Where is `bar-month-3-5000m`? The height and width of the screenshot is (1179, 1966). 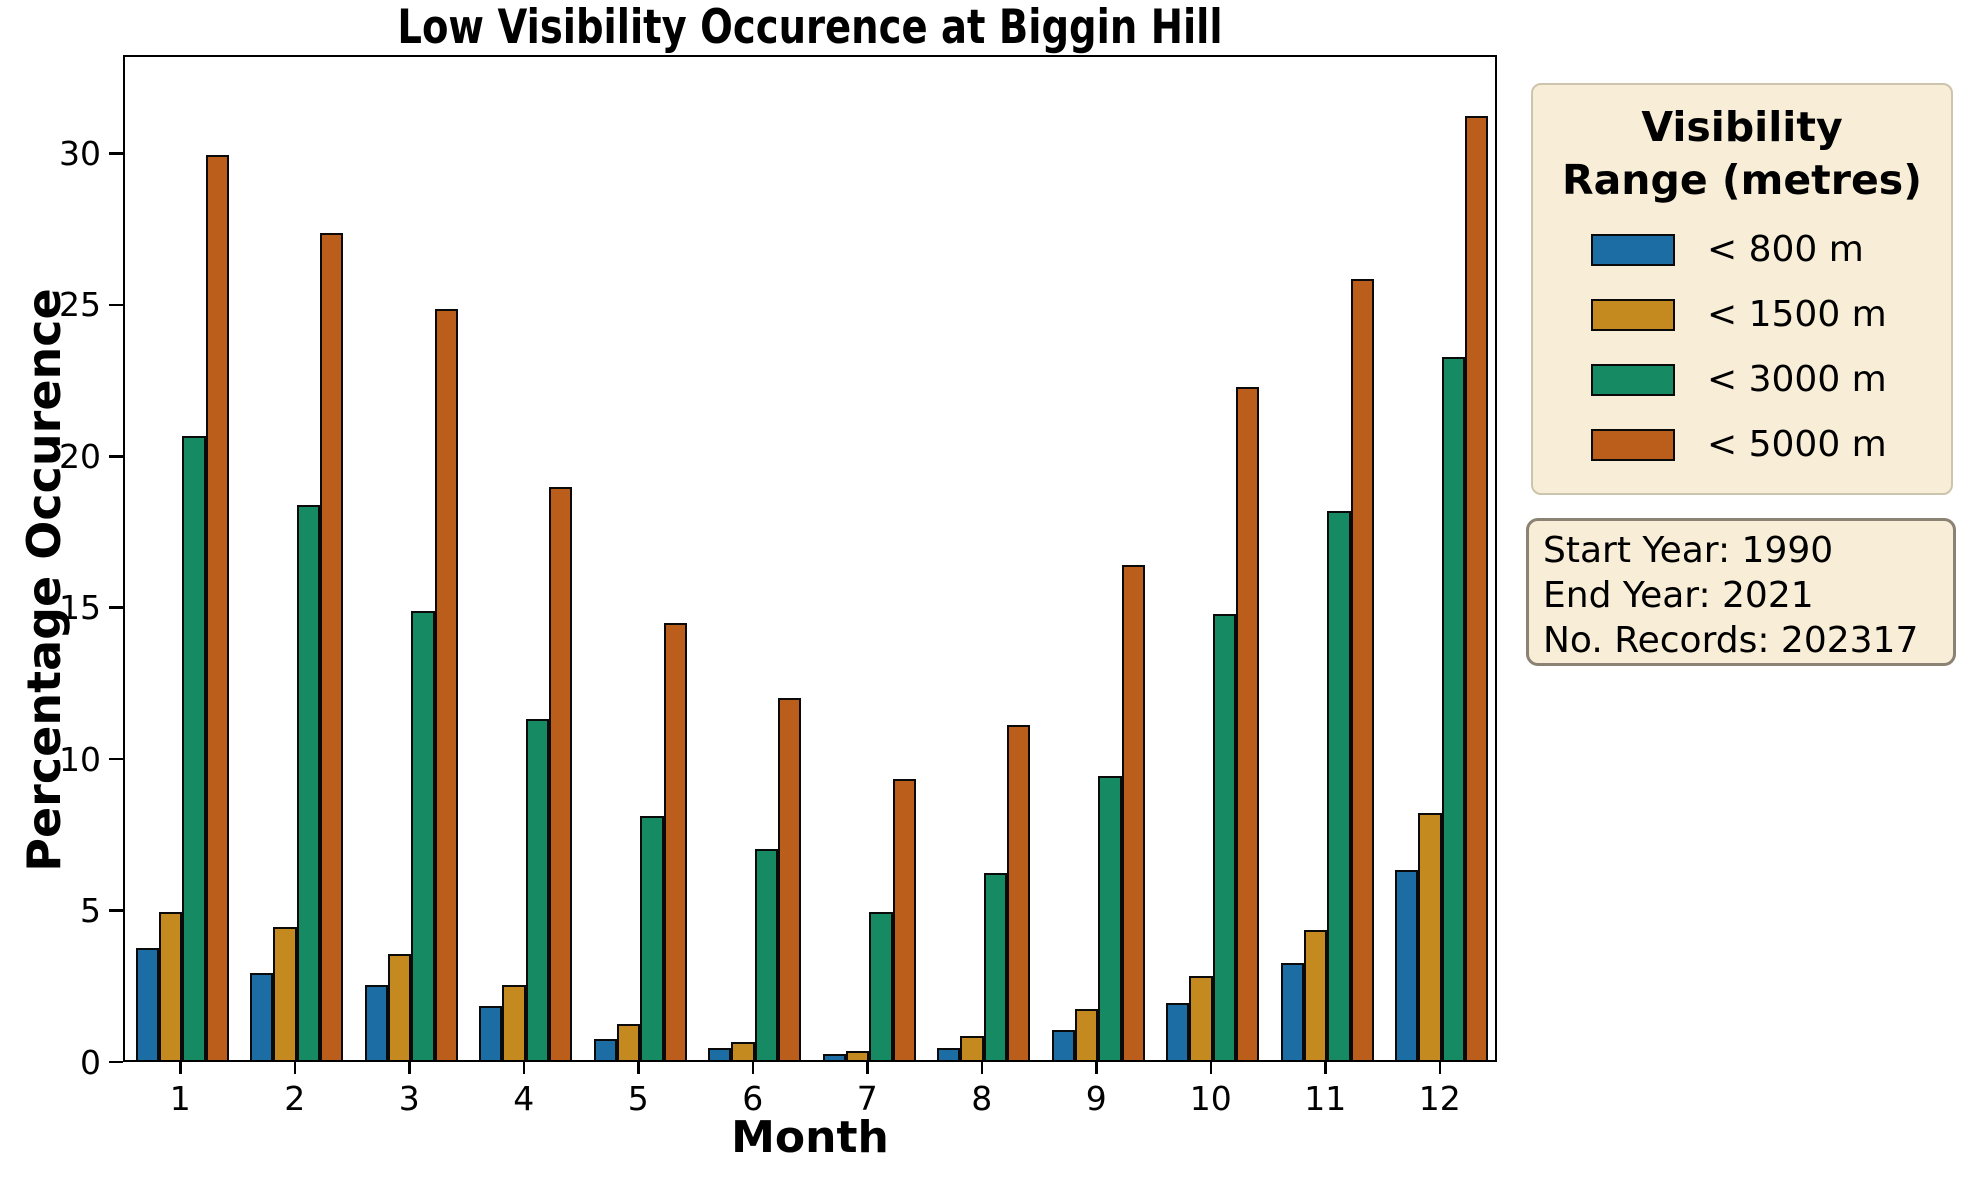 bar-month-3-5000m is located at coordinates (446, 684).